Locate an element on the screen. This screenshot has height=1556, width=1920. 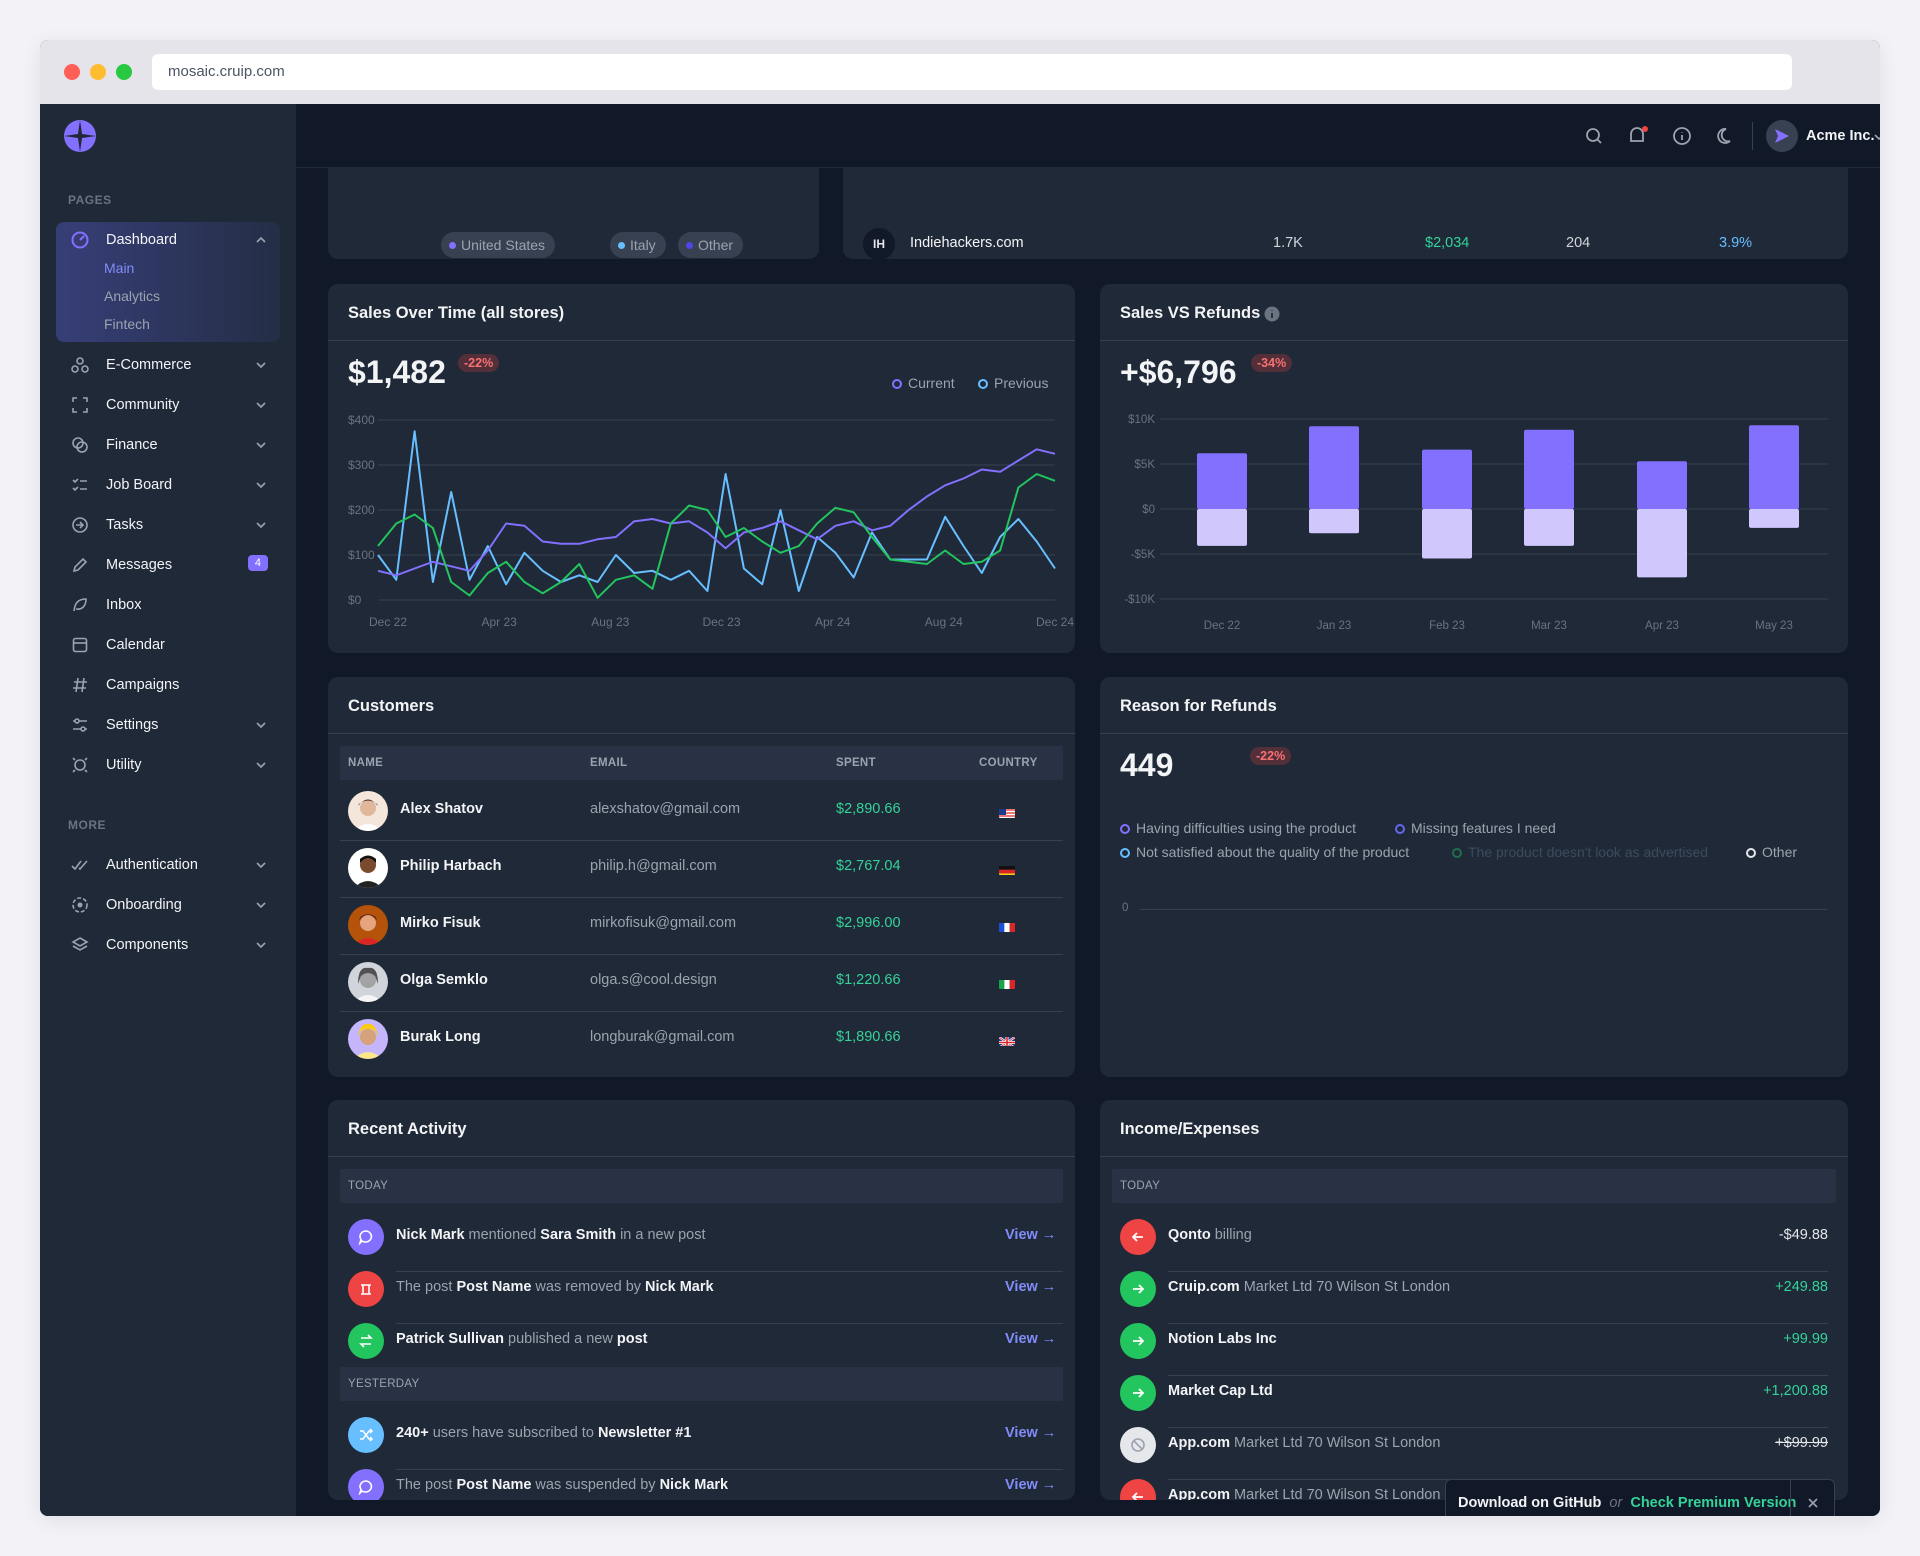
legend-missing-features: Missing features I need is located at coordinates (1475, 828).